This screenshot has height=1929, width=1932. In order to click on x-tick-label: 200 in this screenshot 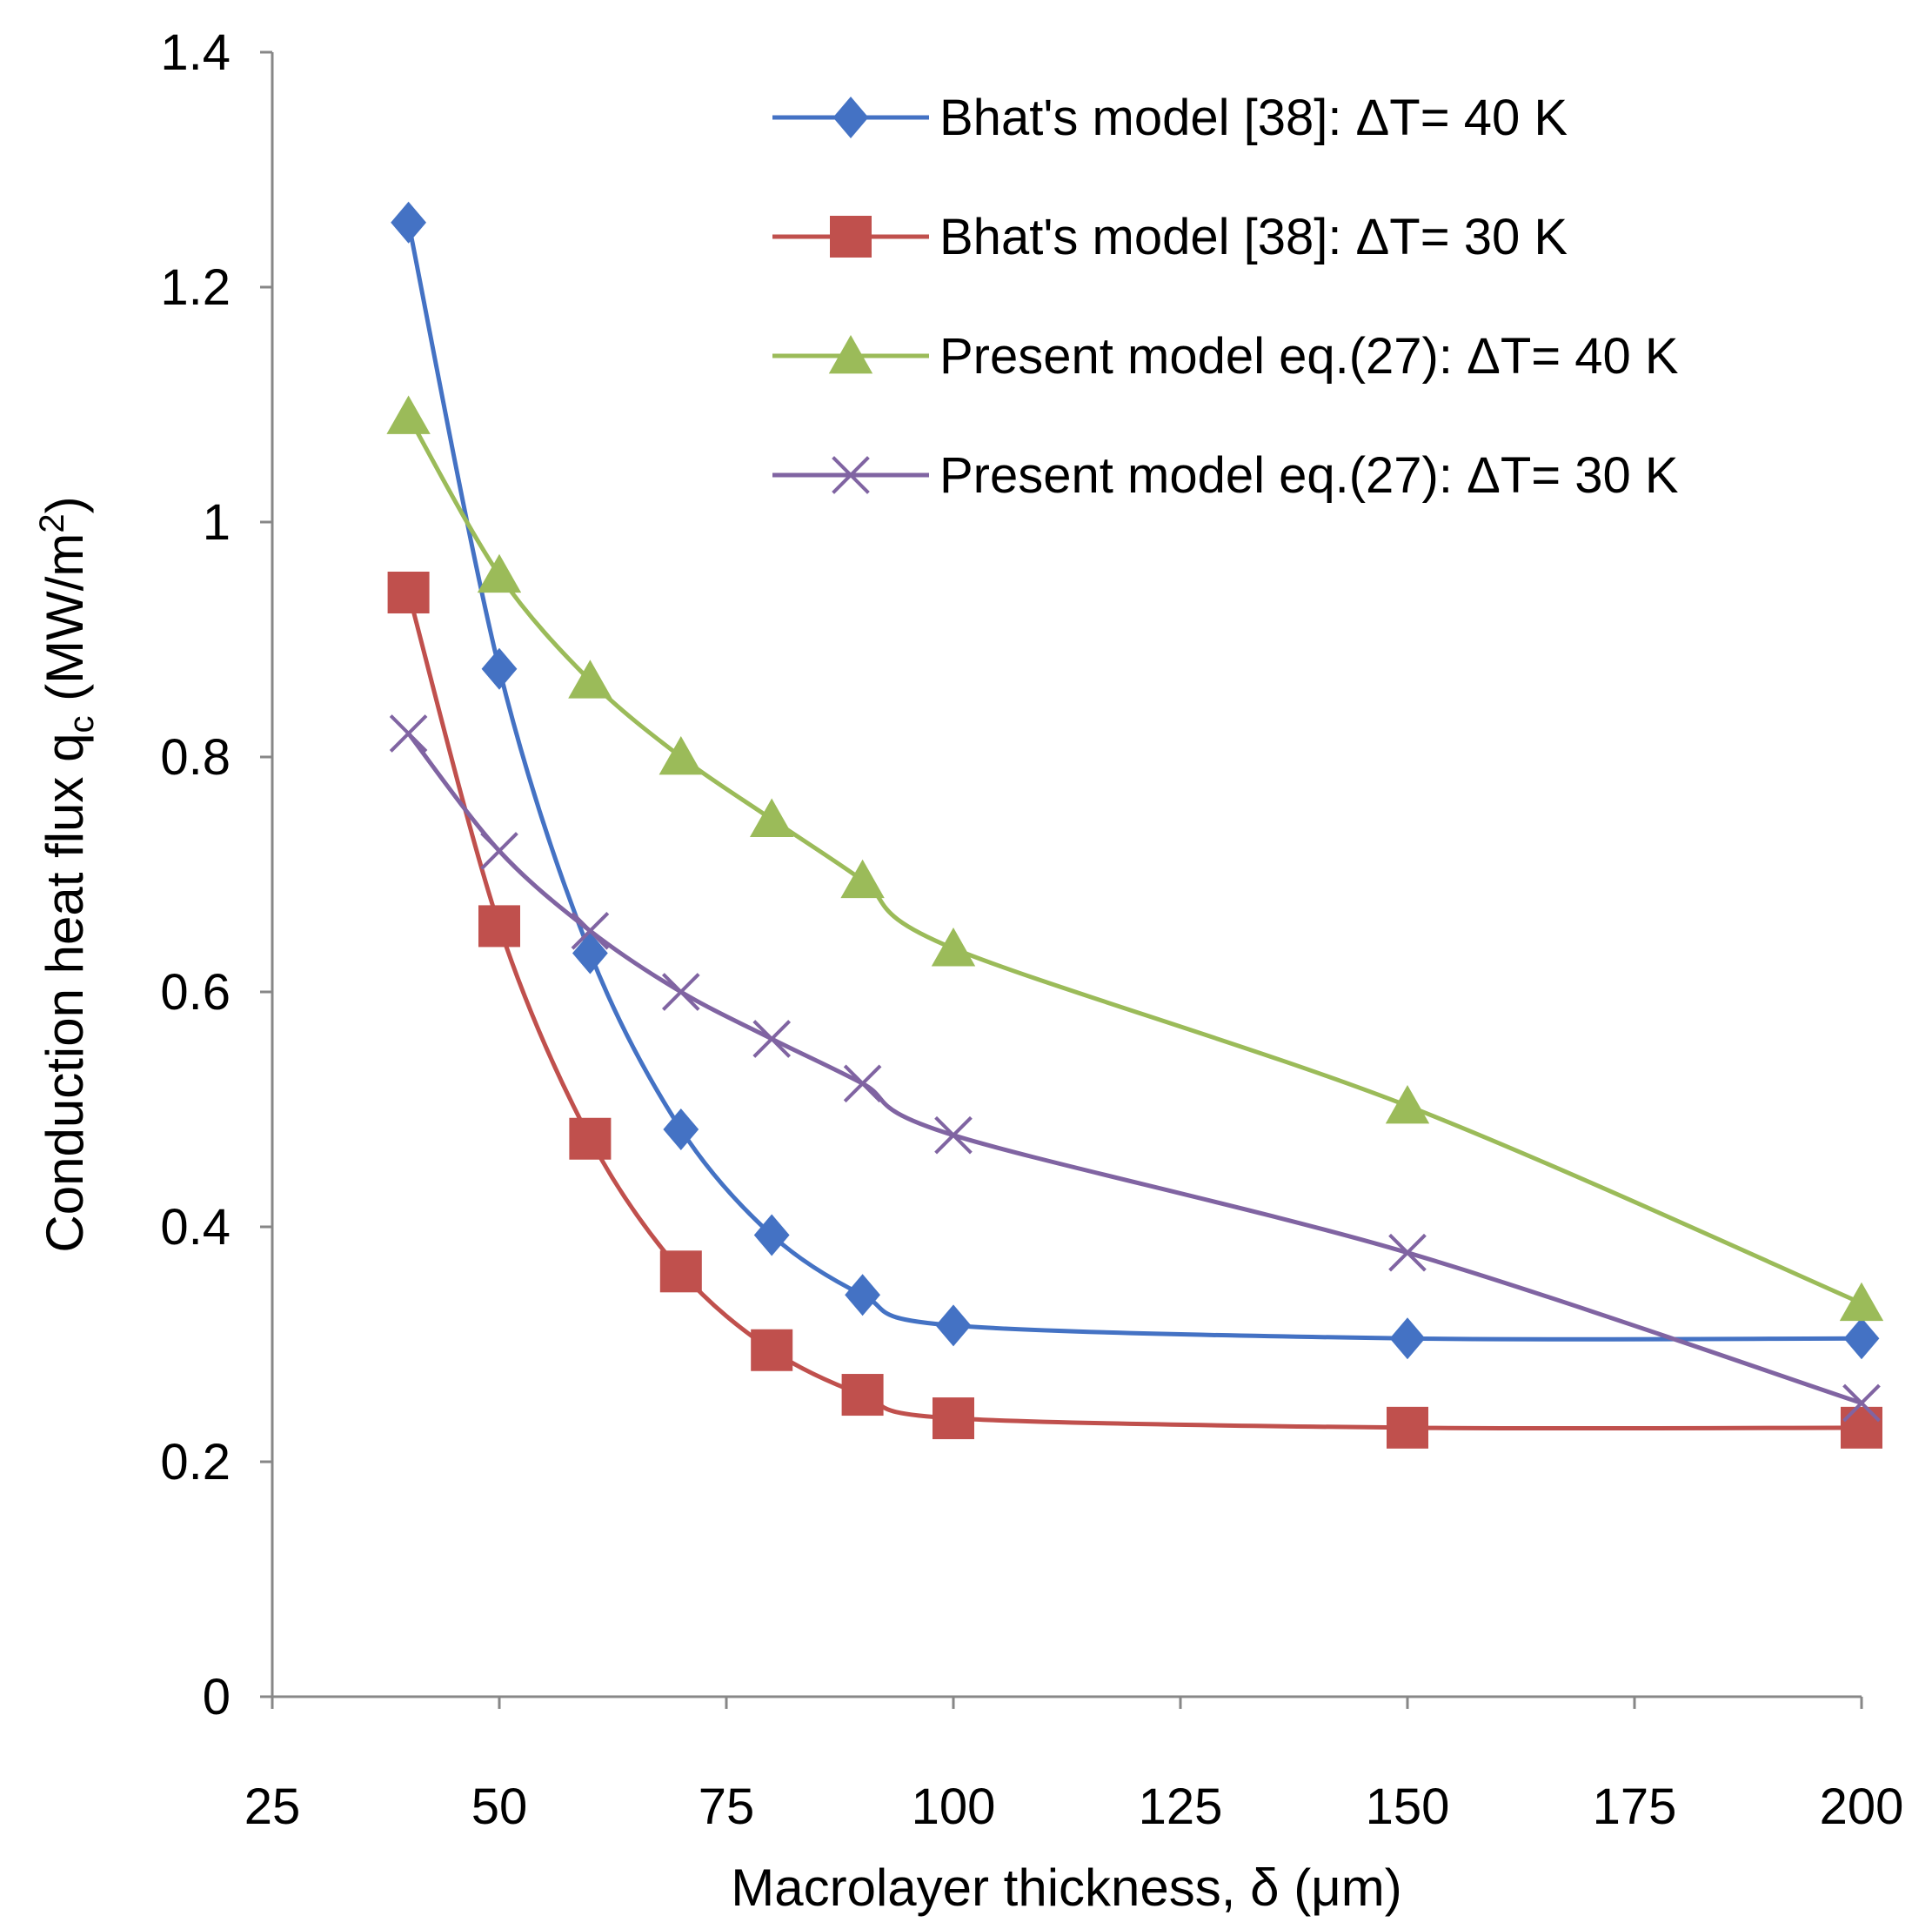, I will do `click(1862, 1806)`.